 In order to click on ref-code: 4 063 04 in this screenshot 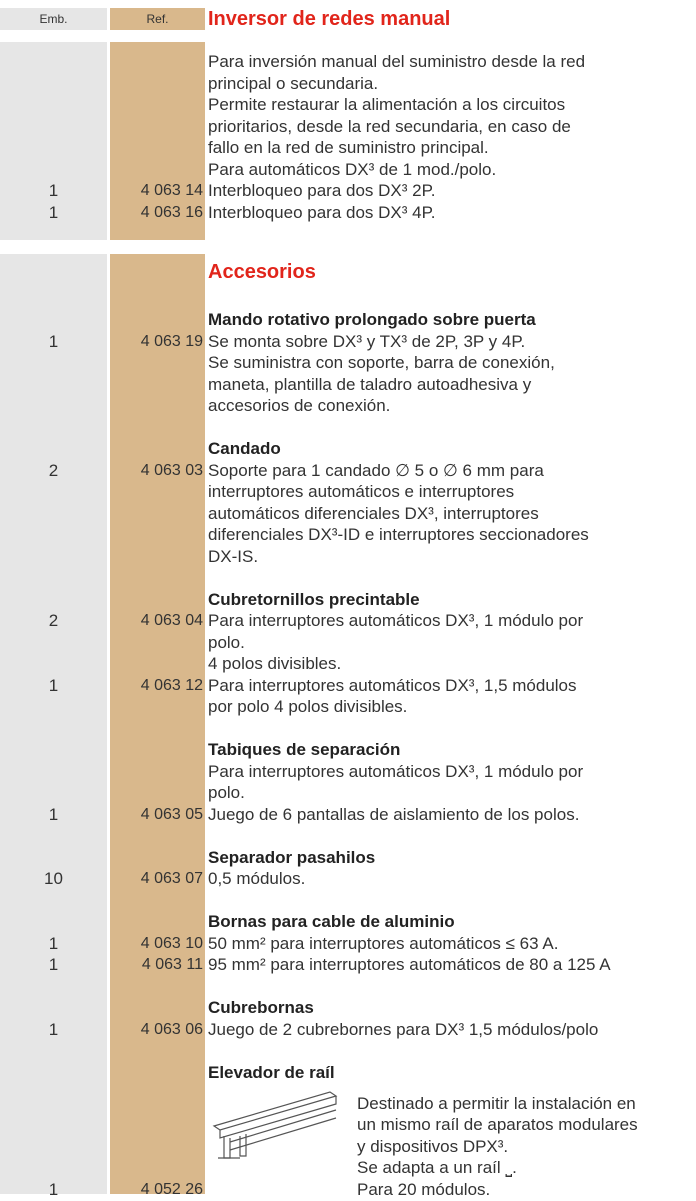, I will do `click(171, 620)`.